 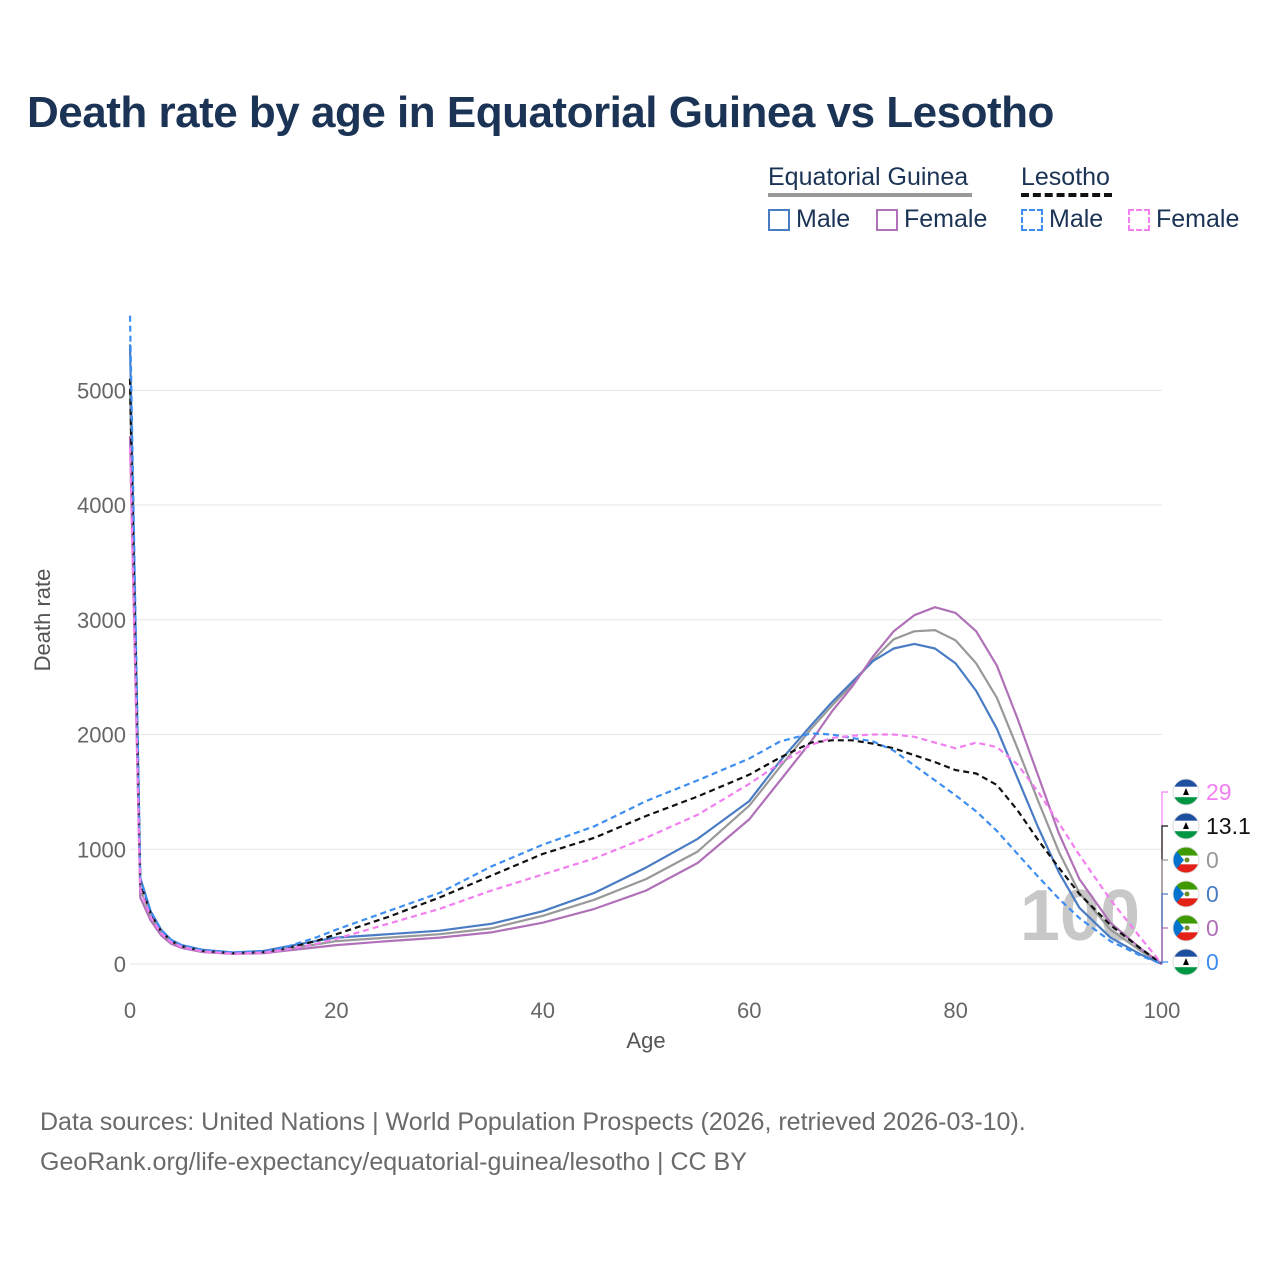 What do you see at coordinates (779, 219) in the screenshot?
I see `legend-swatch-eq-male` at bounding box center [779, 219].